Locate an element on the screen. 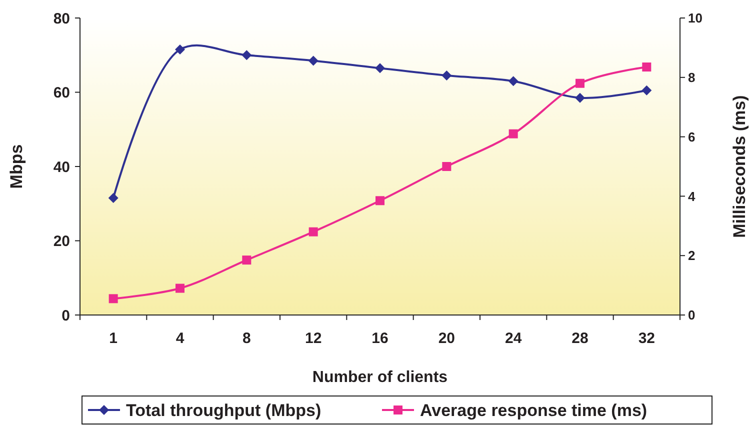  y2-axis-title: Milliseconds (ms) is located at coordinates (739, 166).